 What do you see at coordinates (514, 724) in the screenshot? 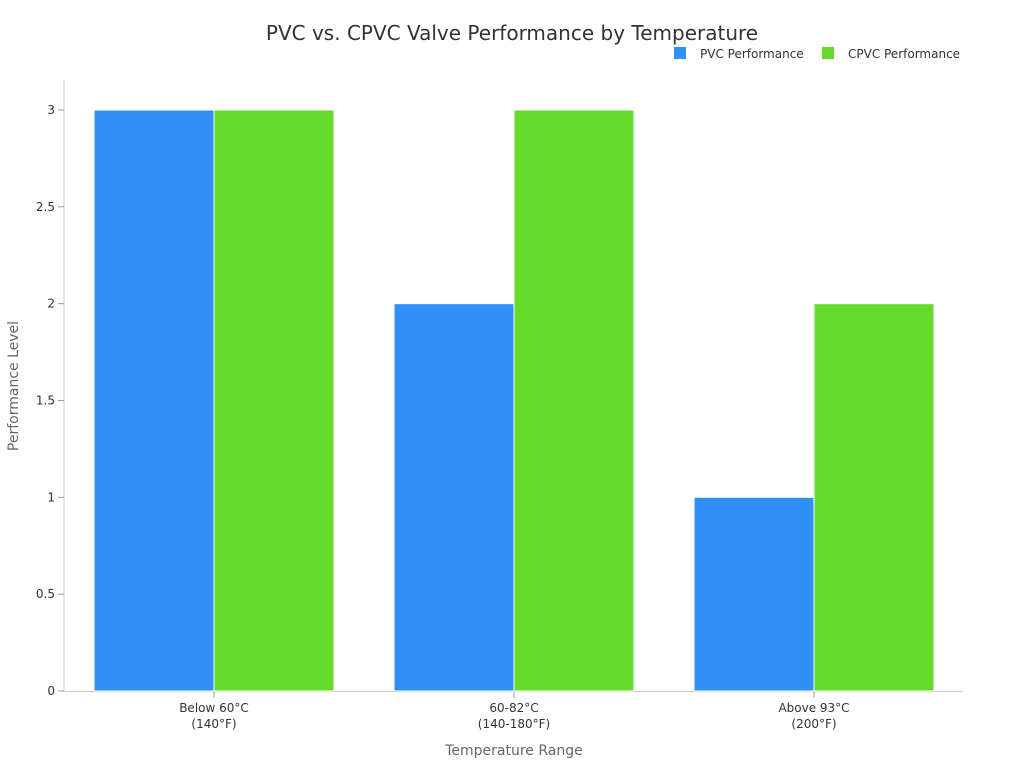
I see `x-tick-label: (140-180°F)` at bounding box center [514, 724].